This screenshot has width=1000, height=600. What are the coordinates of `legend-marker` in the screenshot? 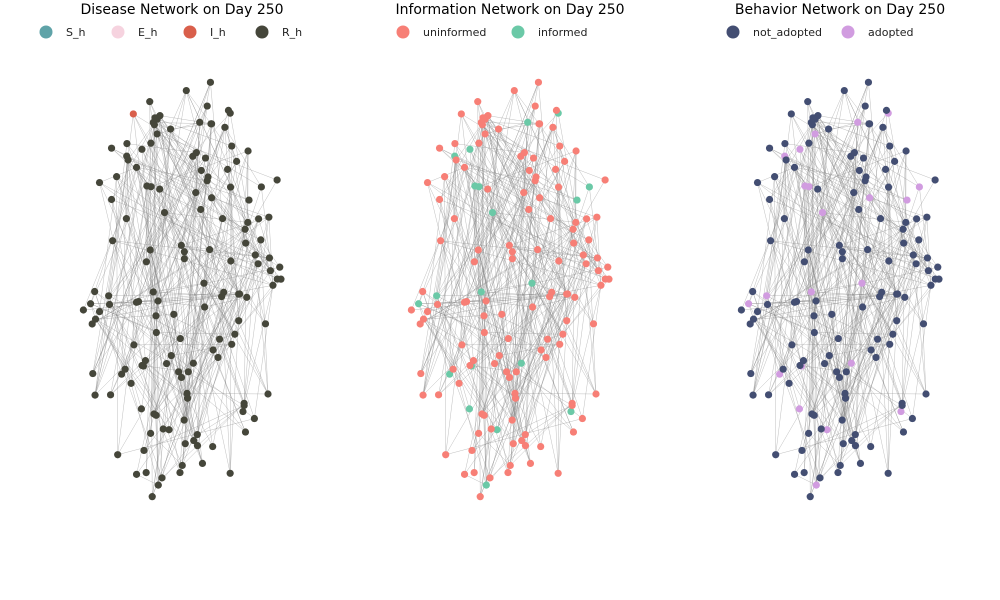 It's located at (403, 32).